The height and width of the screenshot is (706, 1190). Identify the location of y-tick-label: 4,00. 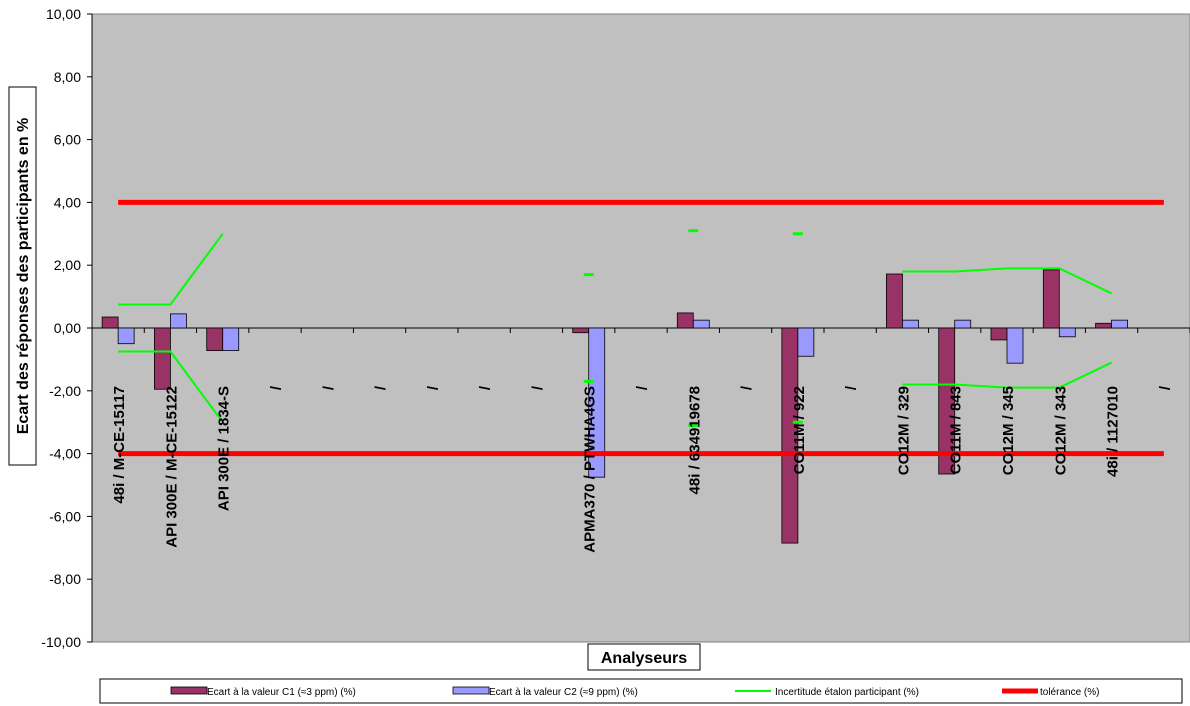
(67, 202).